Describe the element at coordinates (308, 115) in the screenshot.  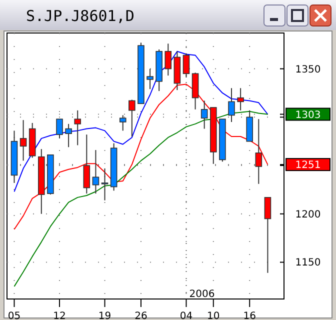
I see `y-tick-label: 1303` at that location.